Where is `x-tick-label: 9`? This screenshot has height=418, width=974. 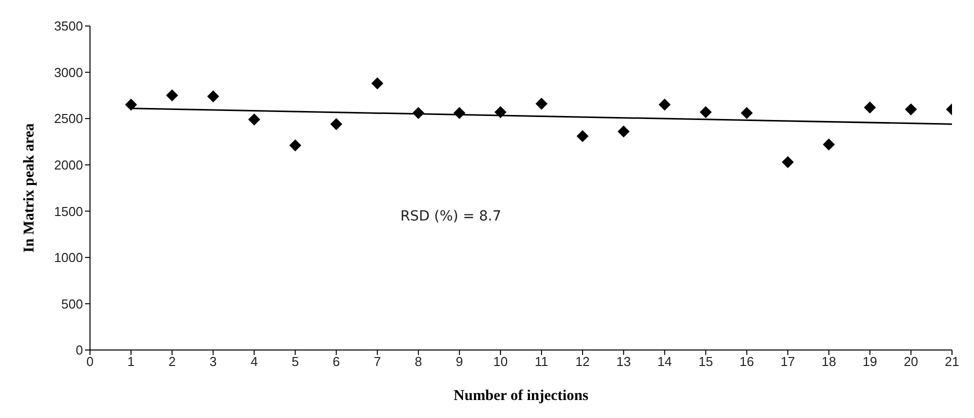 x-tick-label: 9 is located at coordinates (460, 362).